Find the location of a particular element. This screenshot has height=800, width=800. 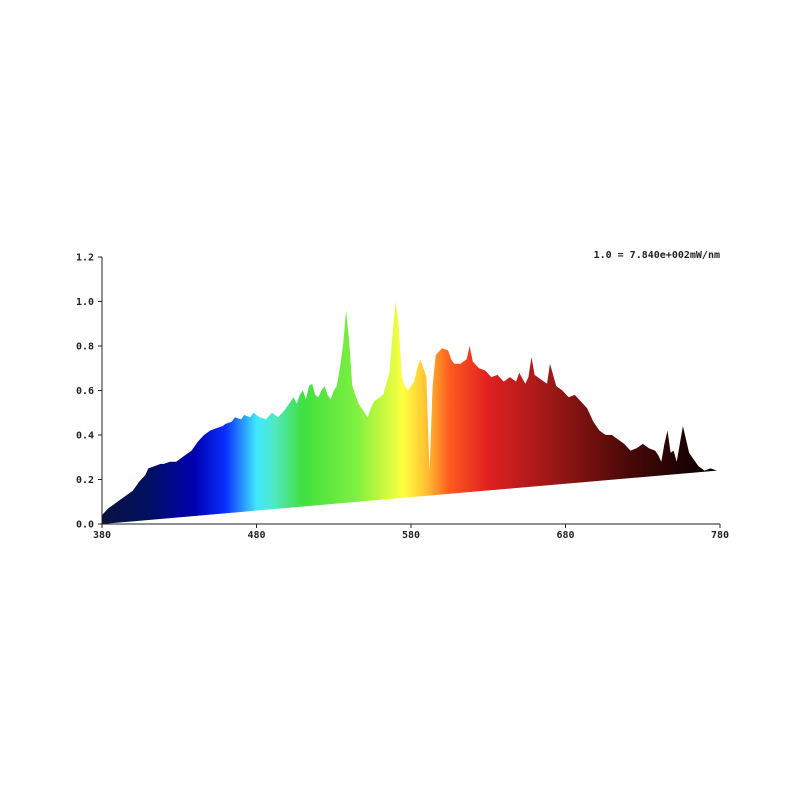

x-tick-label: 780 is located at coordinates (720, 535).